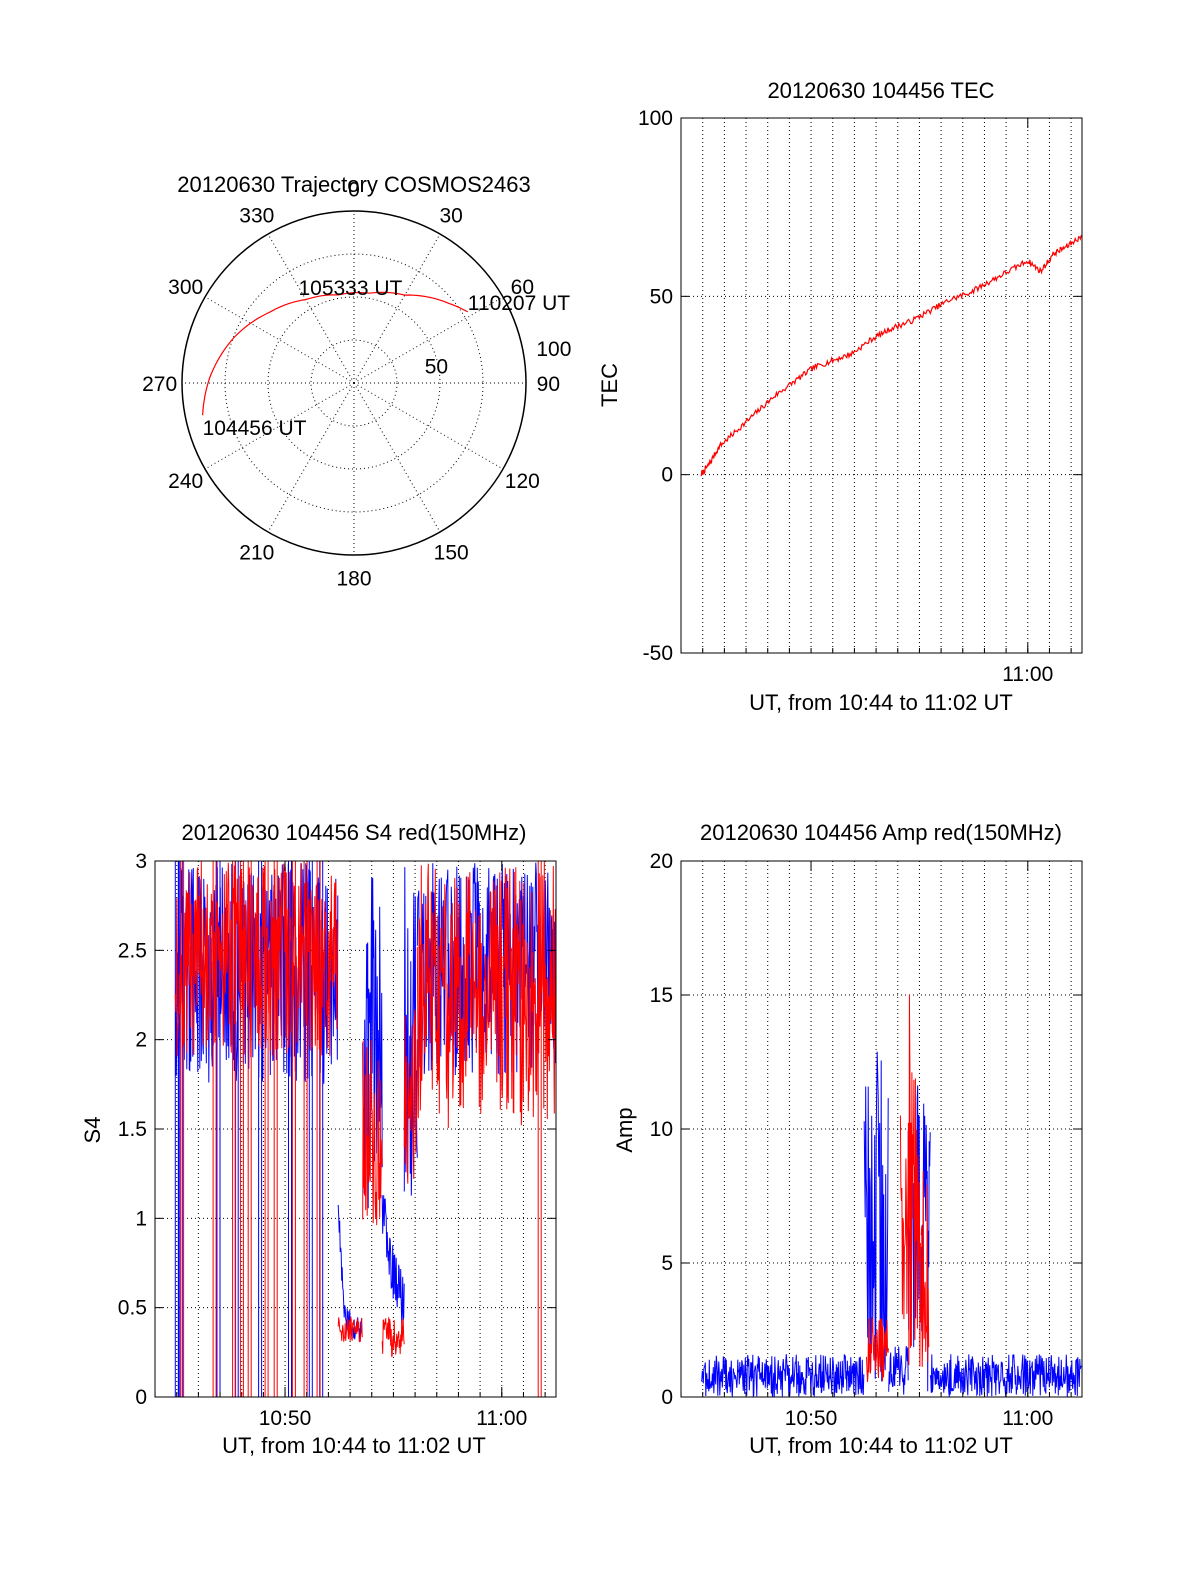  What do you see at coordinates (354, 832) in the screenshot?
I see `s4-title: 20120630 104456 S4 red(150MHz)` at bounding box center [354, 832].